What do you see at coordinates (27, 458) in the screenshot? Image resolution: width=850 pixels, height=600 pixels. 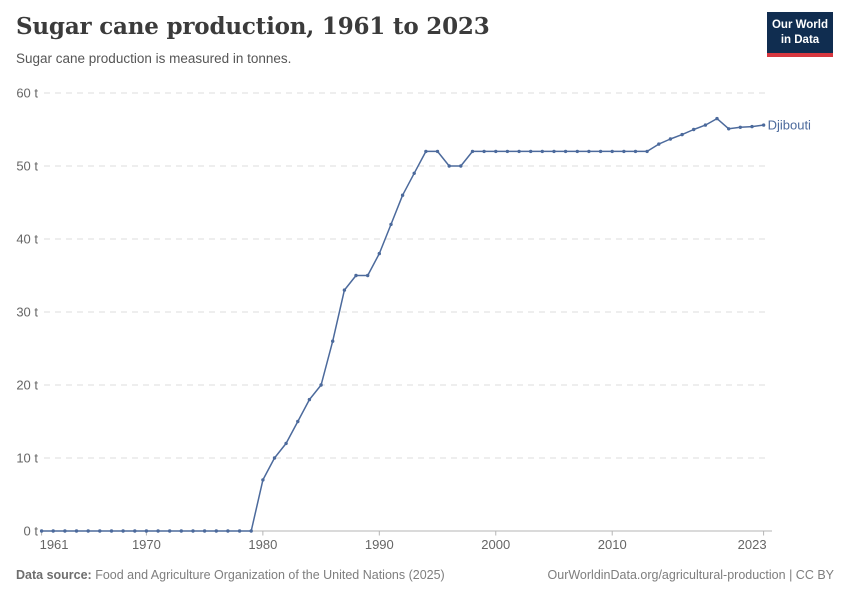 I see `y-tick-label: 10 t` at bounding box center [27, 458].